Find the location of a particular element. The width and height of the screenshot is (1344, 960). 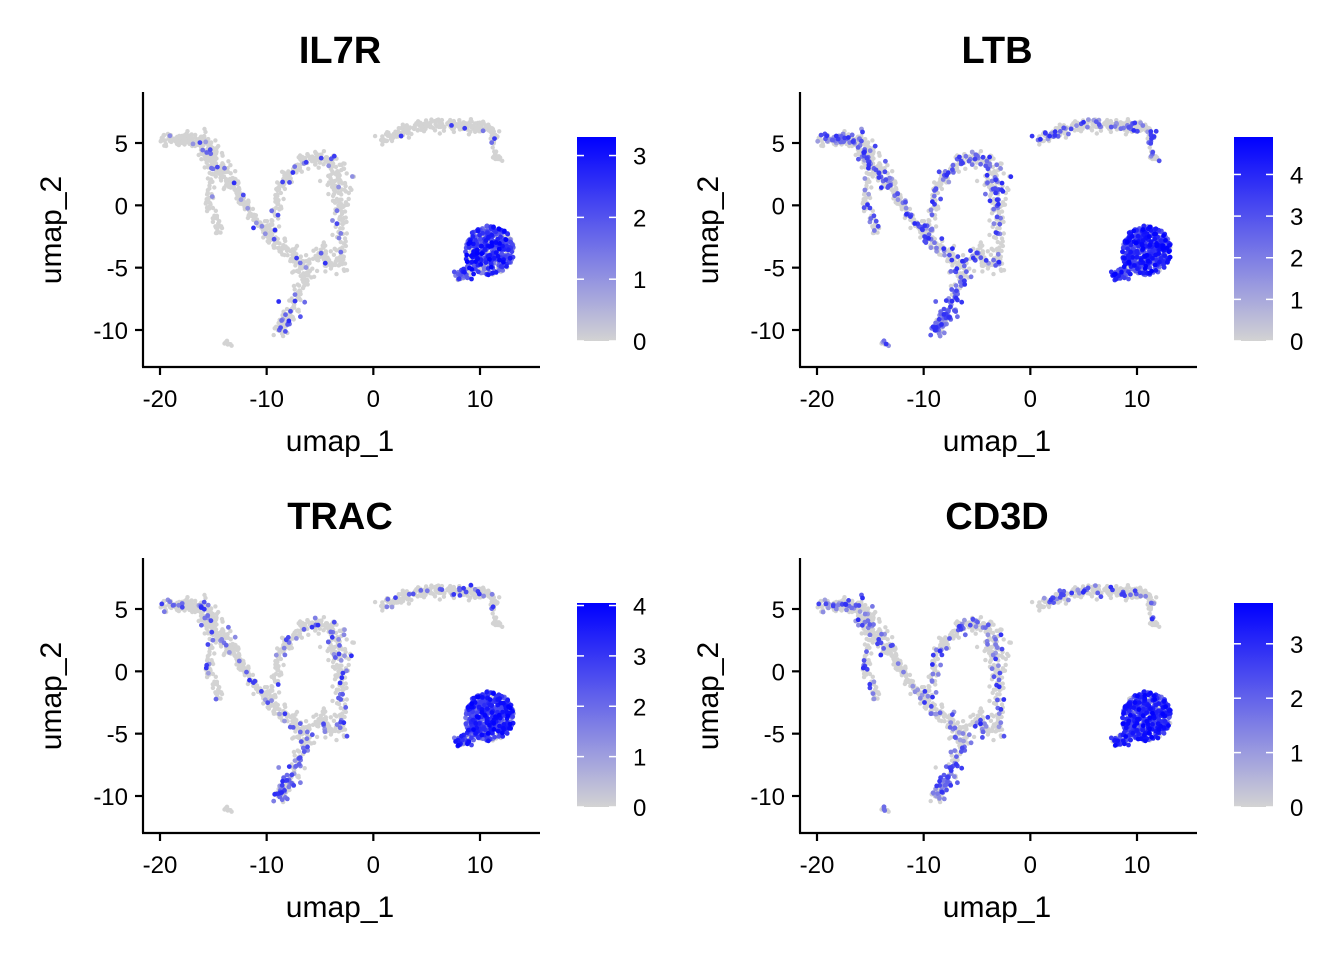

x-tick-label: -20 is located at coordinates (817, 399).